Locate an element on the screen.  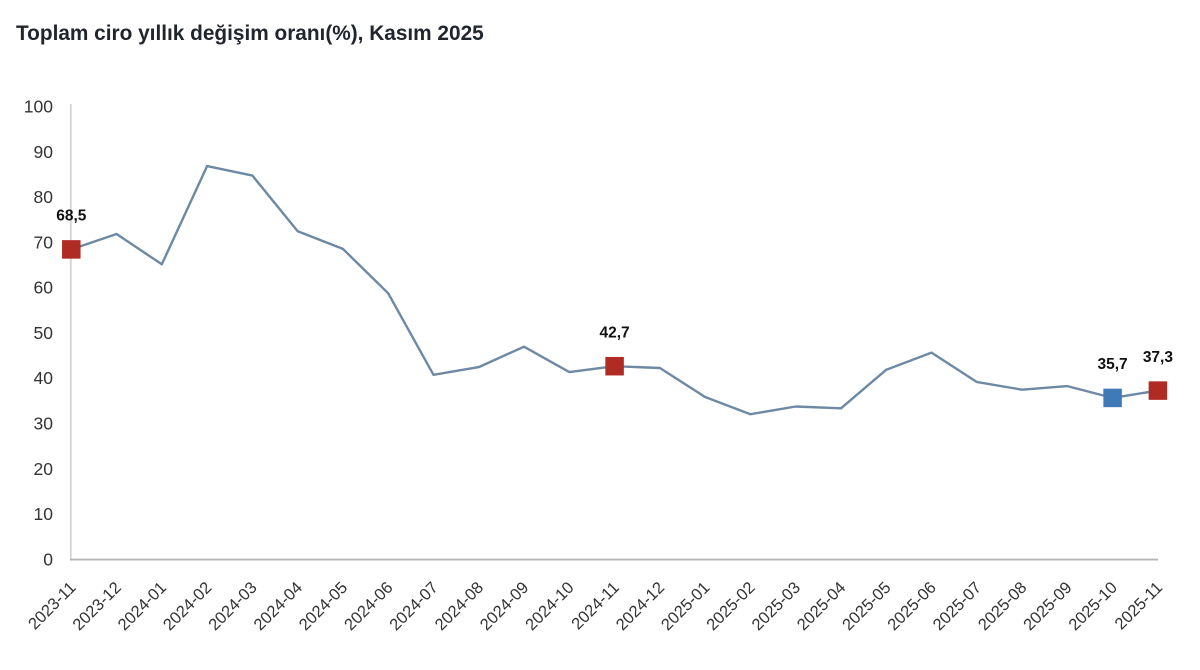
svg-text: 0 is located at coordinates (48, 559).